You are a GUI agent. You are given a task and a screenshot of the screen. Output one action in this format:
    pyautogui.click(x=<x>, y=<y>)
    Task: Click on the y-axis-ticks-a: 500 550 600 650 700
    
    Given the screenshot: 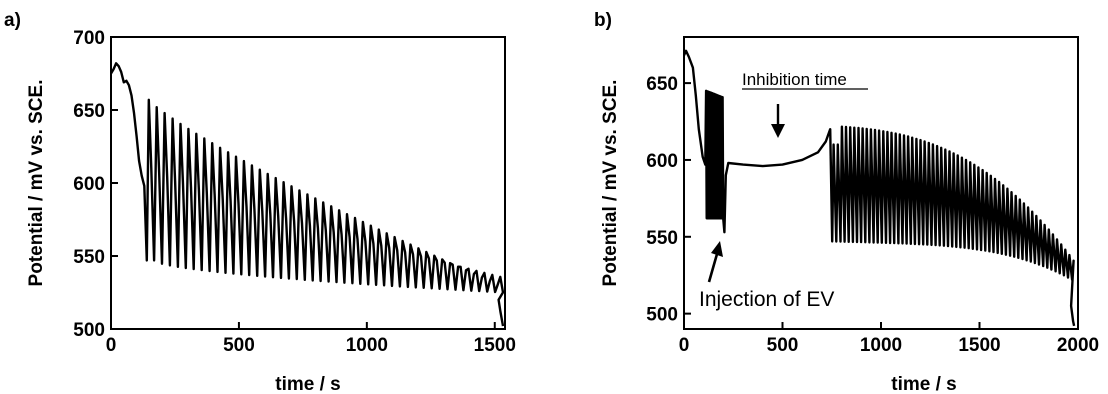 What is the action you would take?
    pyautogui.click(x=95, y=184)
    